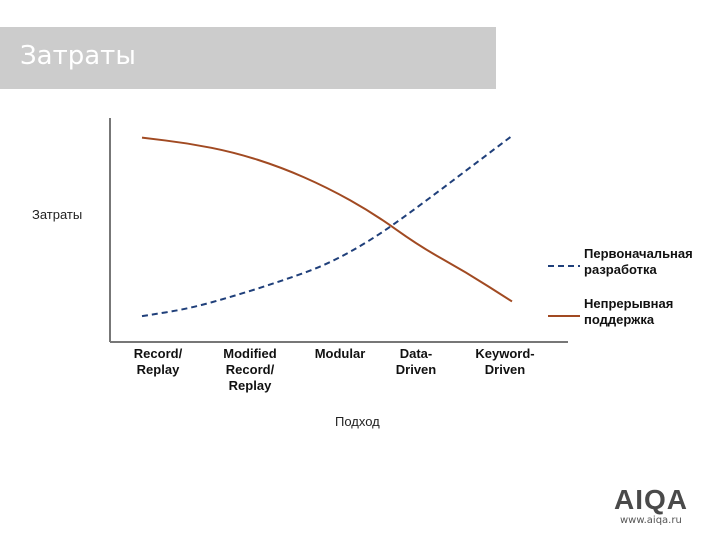 The image size is (720, 540). What do you see at coordinates (628, 311) in the screenshot?
I see `legend-label: Непрерывная поддержка` at bounding box center [628, 311].